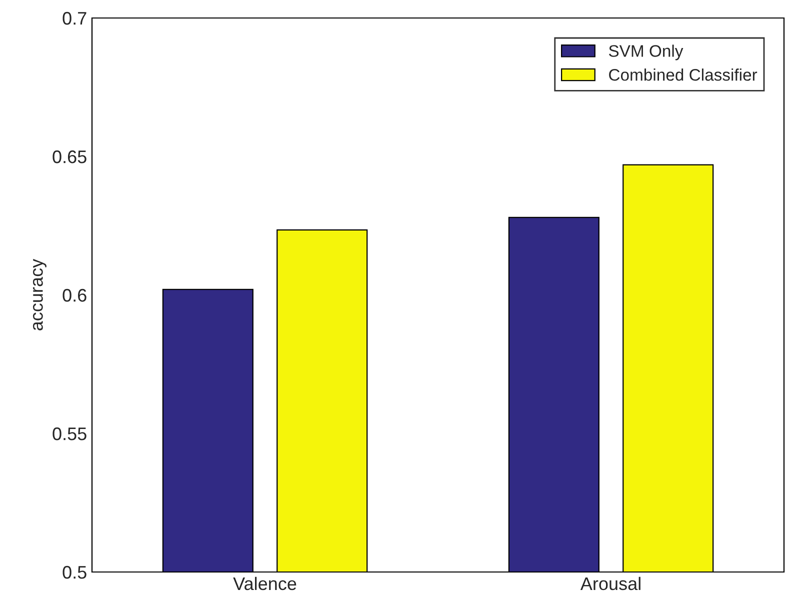 Image resolution: width=786 pixels, height=607 pixels. What do you see at coordinates (39, 294) in the screenshot?
I see `y-axis-title: accuracy` at bounding box center [39, 294].